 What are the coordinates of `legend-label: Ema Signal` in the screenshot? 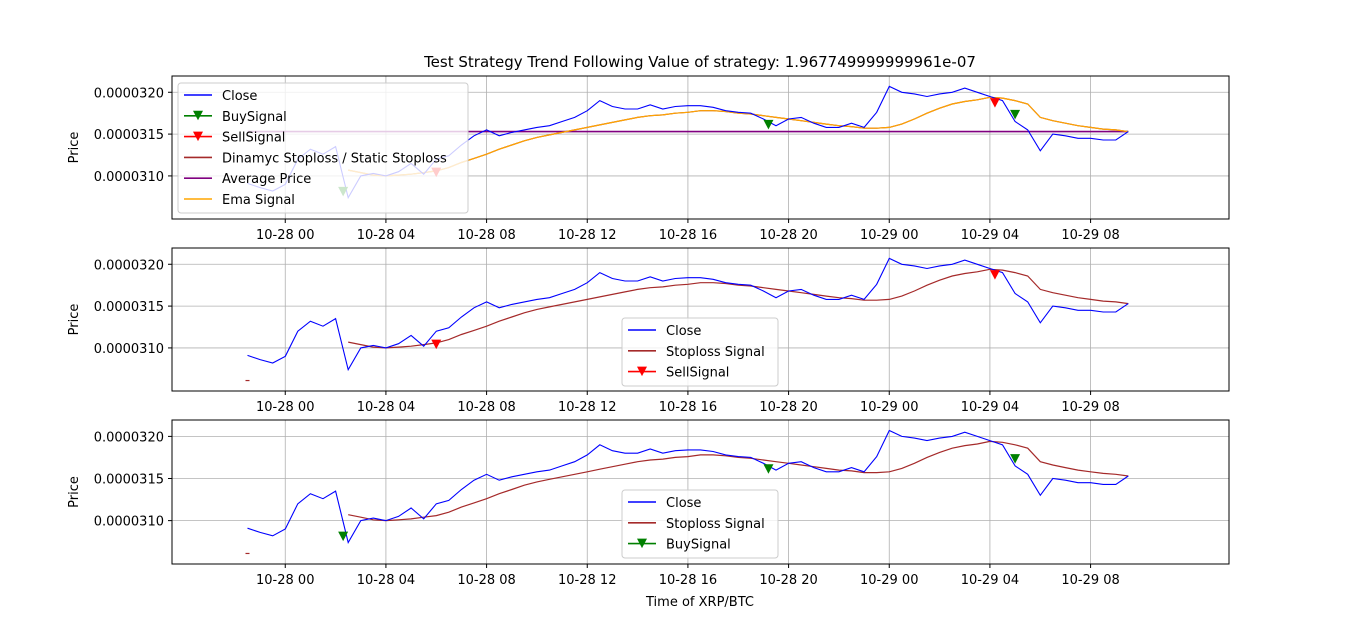 It's located at (258, 200).